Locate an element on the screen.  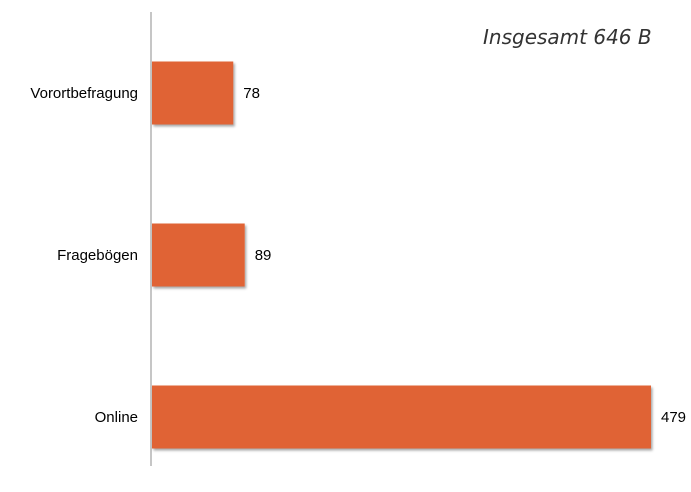
category-label: Fragebögen is located at coordinates (97, 255).